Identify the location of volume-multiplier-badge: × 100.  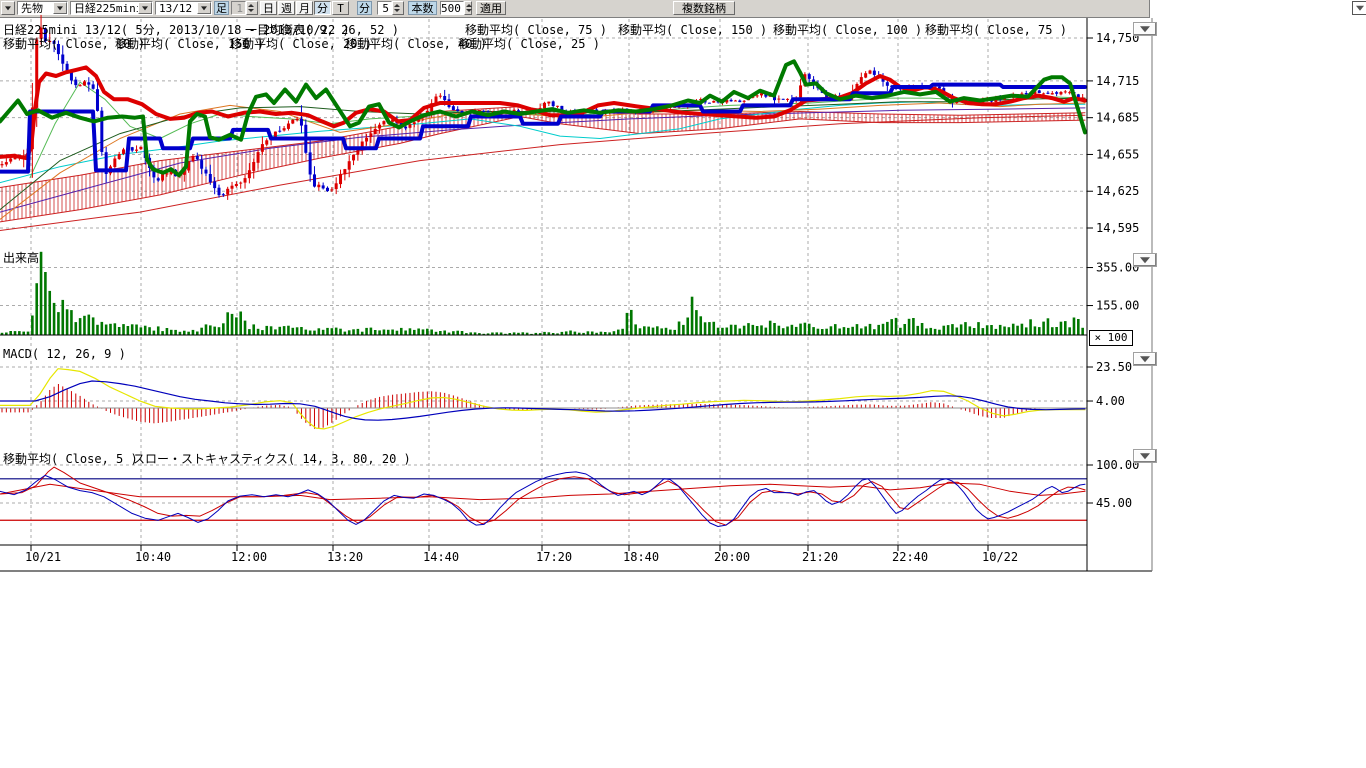
(1111, 338).